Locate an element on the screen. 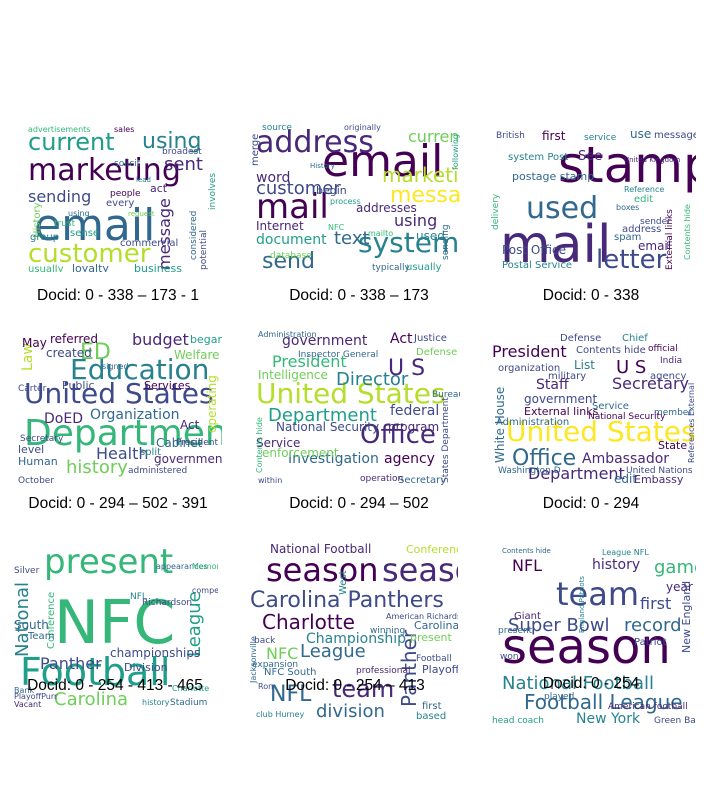 Image resolution: width=716 pixels, height=812 pixels. word-2-13: Internet is located at coordinates (280, 226).